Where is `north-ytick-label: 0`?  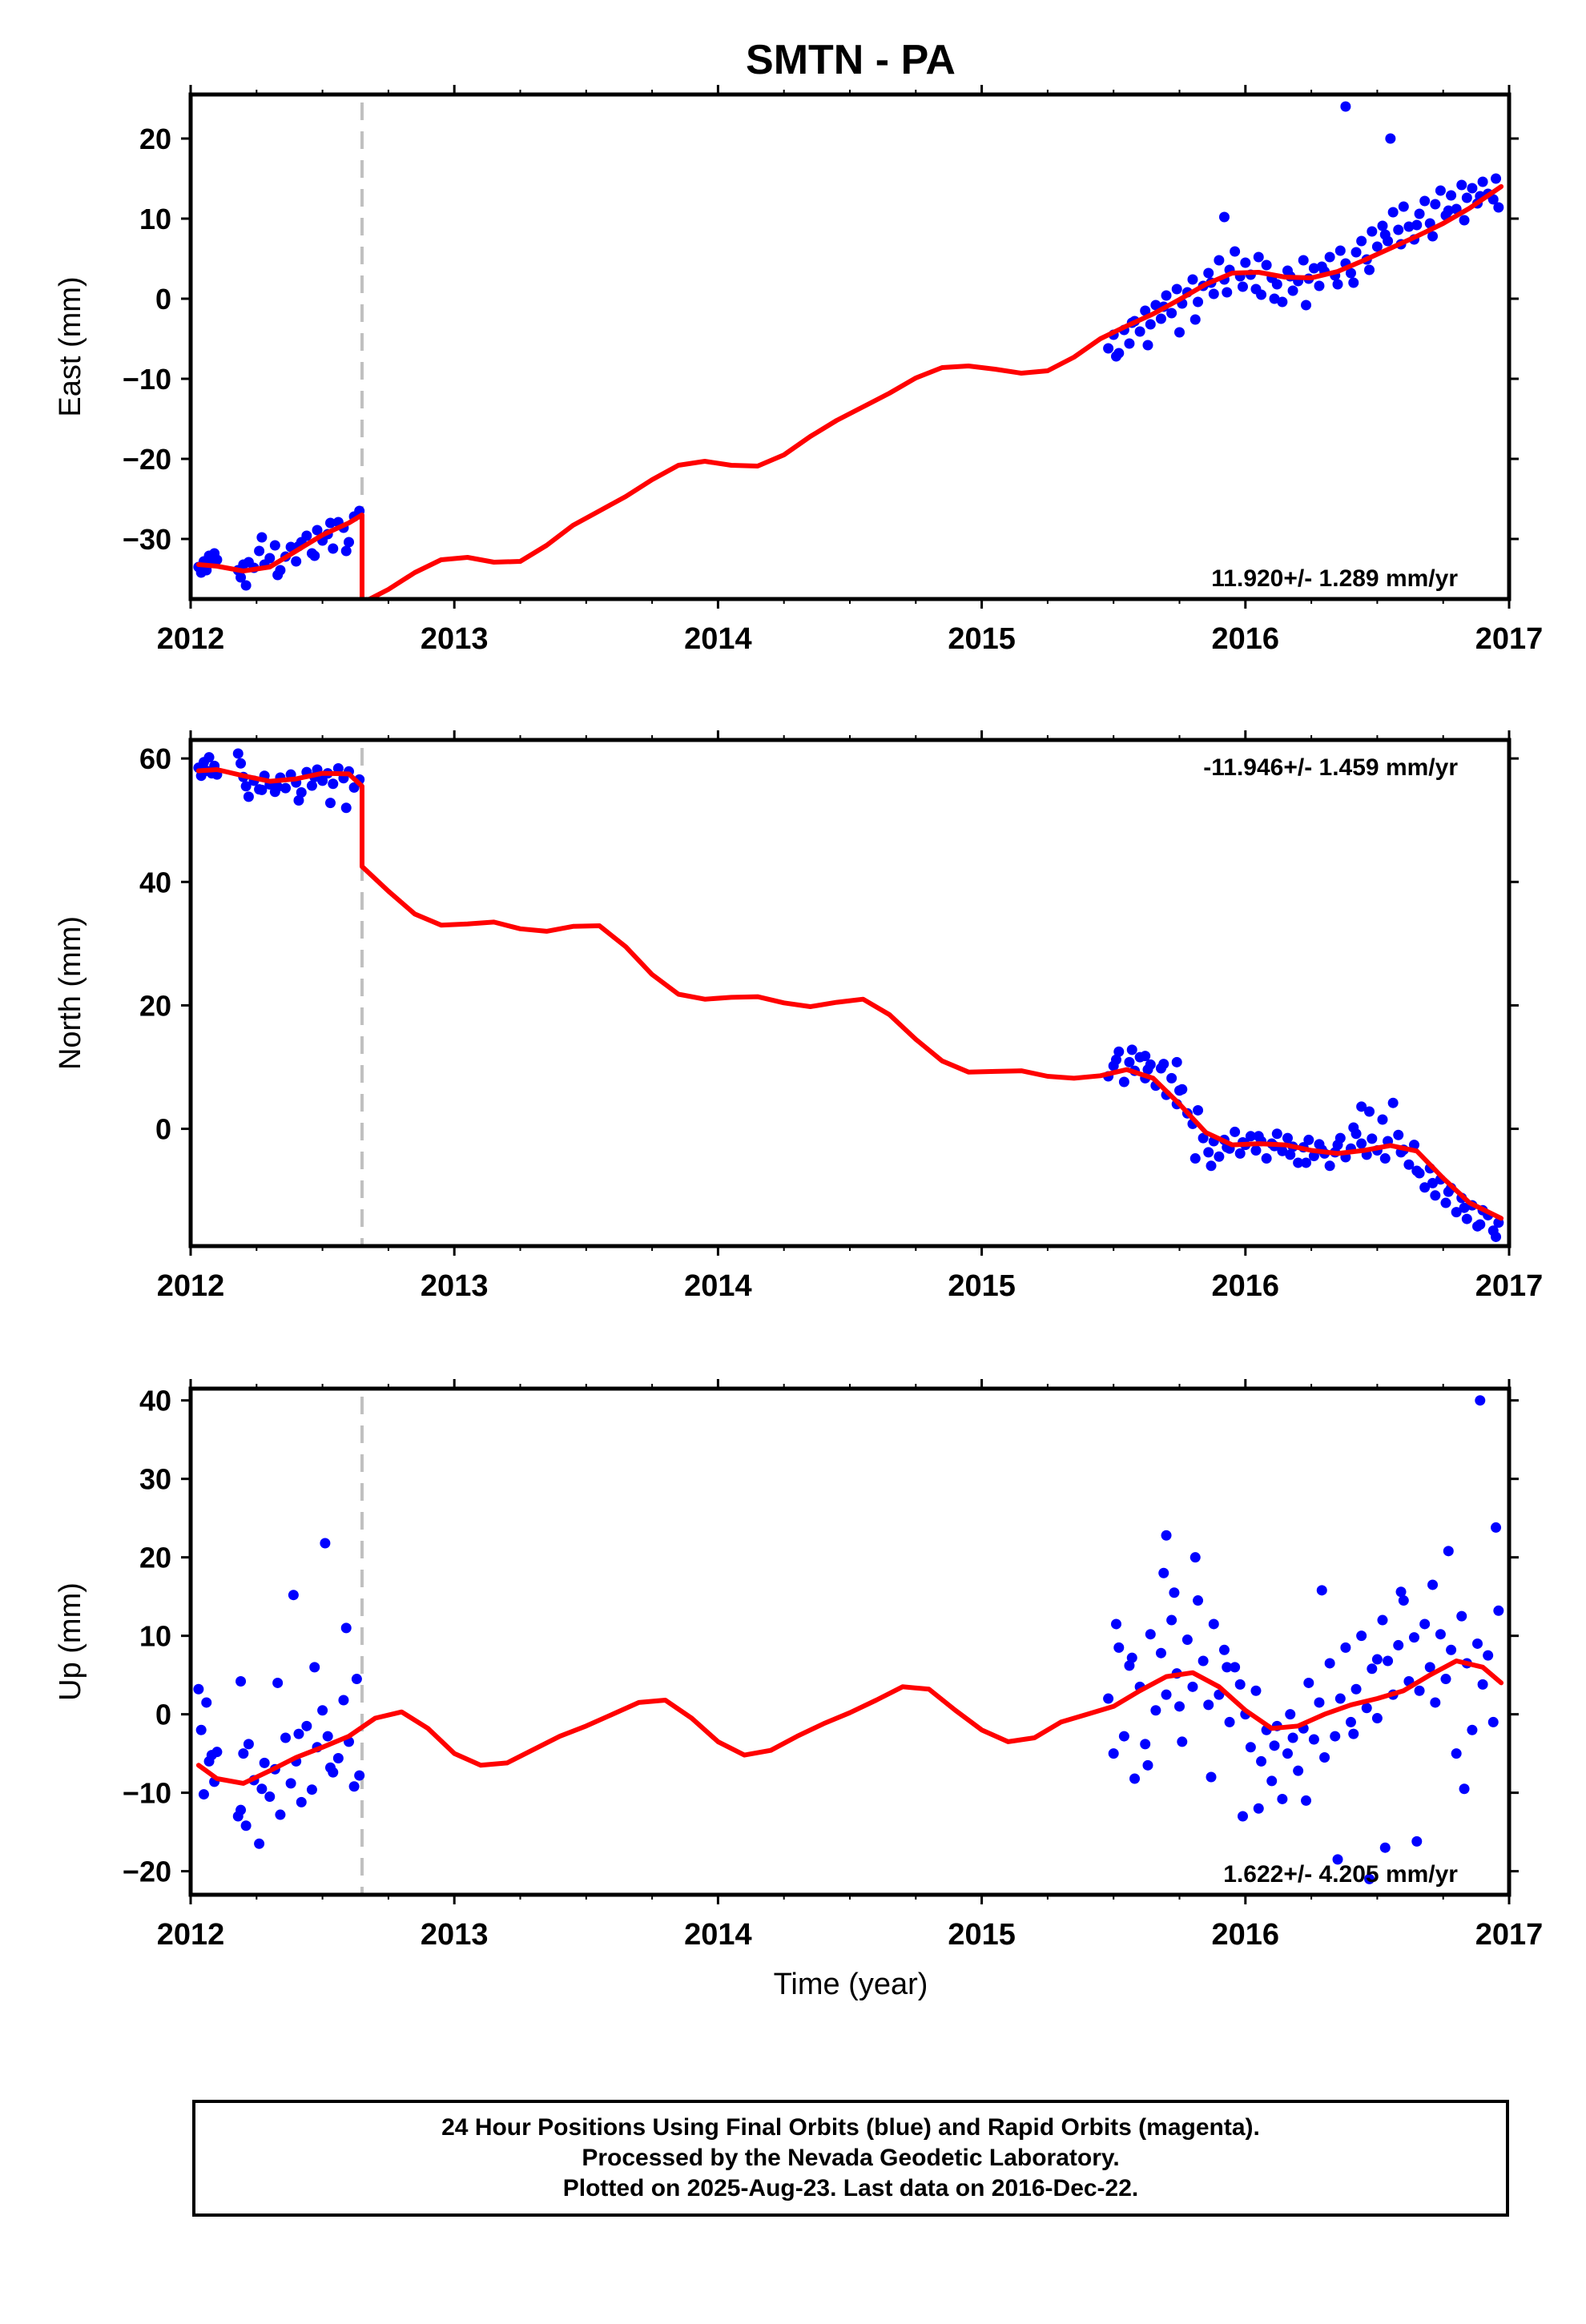
north-ytick-label: 0 is located at coordinates (163, 1129).